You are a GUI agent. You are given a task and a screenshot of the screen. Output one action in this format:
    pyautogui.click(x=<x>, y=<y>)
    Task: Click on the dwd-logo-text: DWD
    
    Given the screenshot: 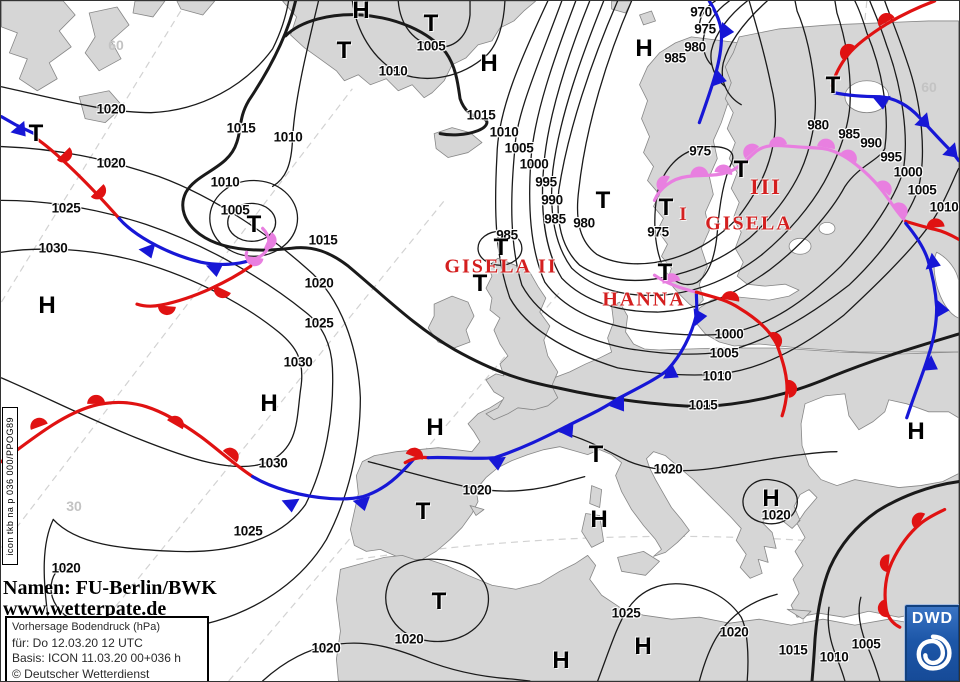 What is the action you would take?
    pyautogui.click(x=932, y=618)
    